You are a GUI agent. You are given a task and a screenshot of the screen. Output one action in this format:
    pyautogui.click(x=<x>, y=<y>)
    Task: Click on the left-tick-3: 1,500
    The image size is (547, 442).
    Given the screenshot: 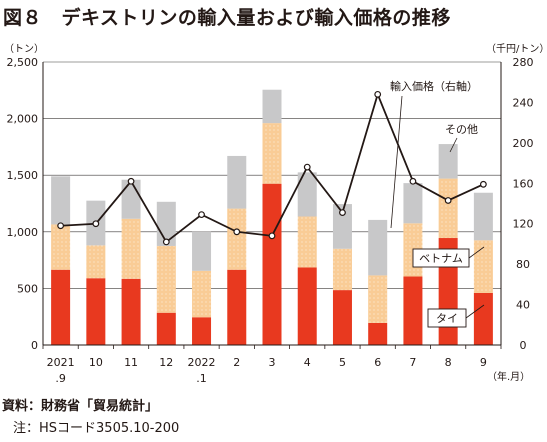 What is the action you would take?
    pyautogui.click(x=23, y=175)
    